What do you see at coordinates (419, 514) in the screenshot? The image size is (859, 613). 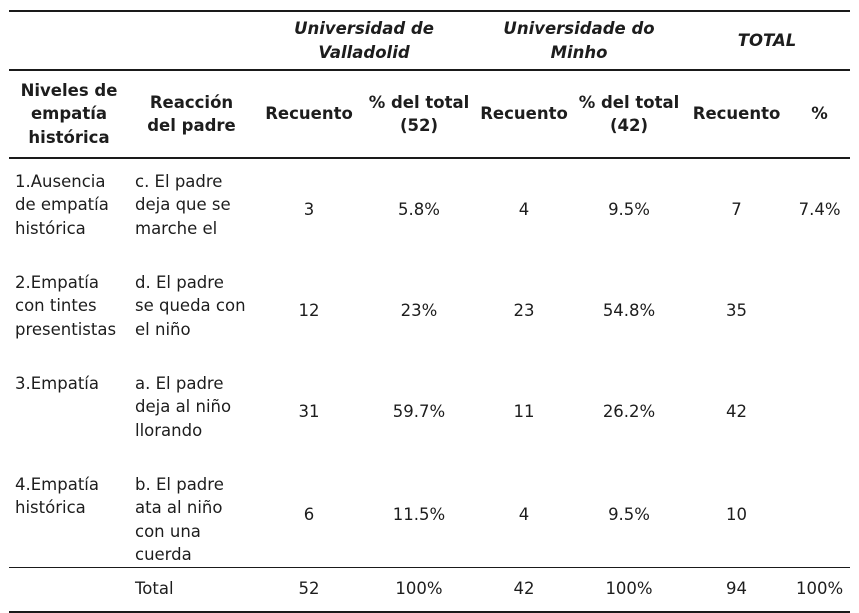 I see `cell-pct-valladolid: 11.5%` at bounding box center [419, 514].